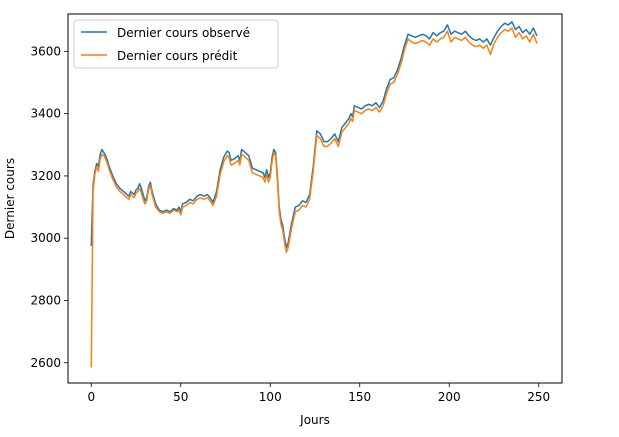 The height and width of the screenshot is (437, 619). I want to click on x-tick-label: 50, so click(180, 397).